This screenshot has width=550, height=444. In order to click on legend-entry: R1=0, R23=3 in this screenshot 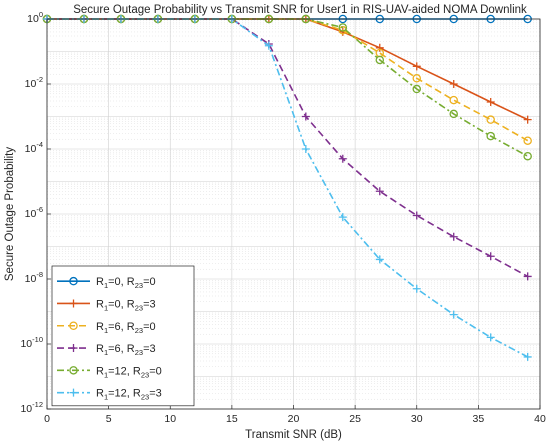, I will do `click(106, 305)`.